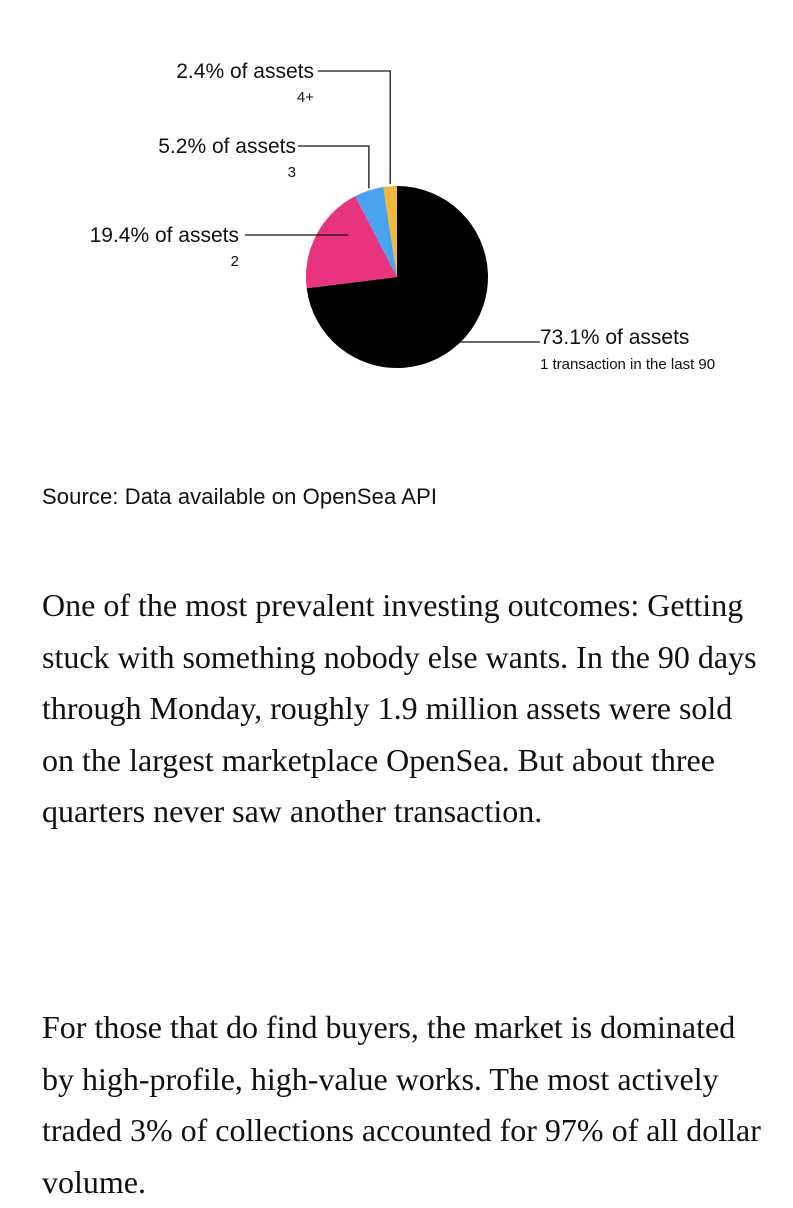 The height and width of the screenshot is (1208, 793). What do you see at coordinates (627, 364) in the screenshot?
I see `slice-sublabel: 1 transaction in the last 90` at bounding box center [627, 364].